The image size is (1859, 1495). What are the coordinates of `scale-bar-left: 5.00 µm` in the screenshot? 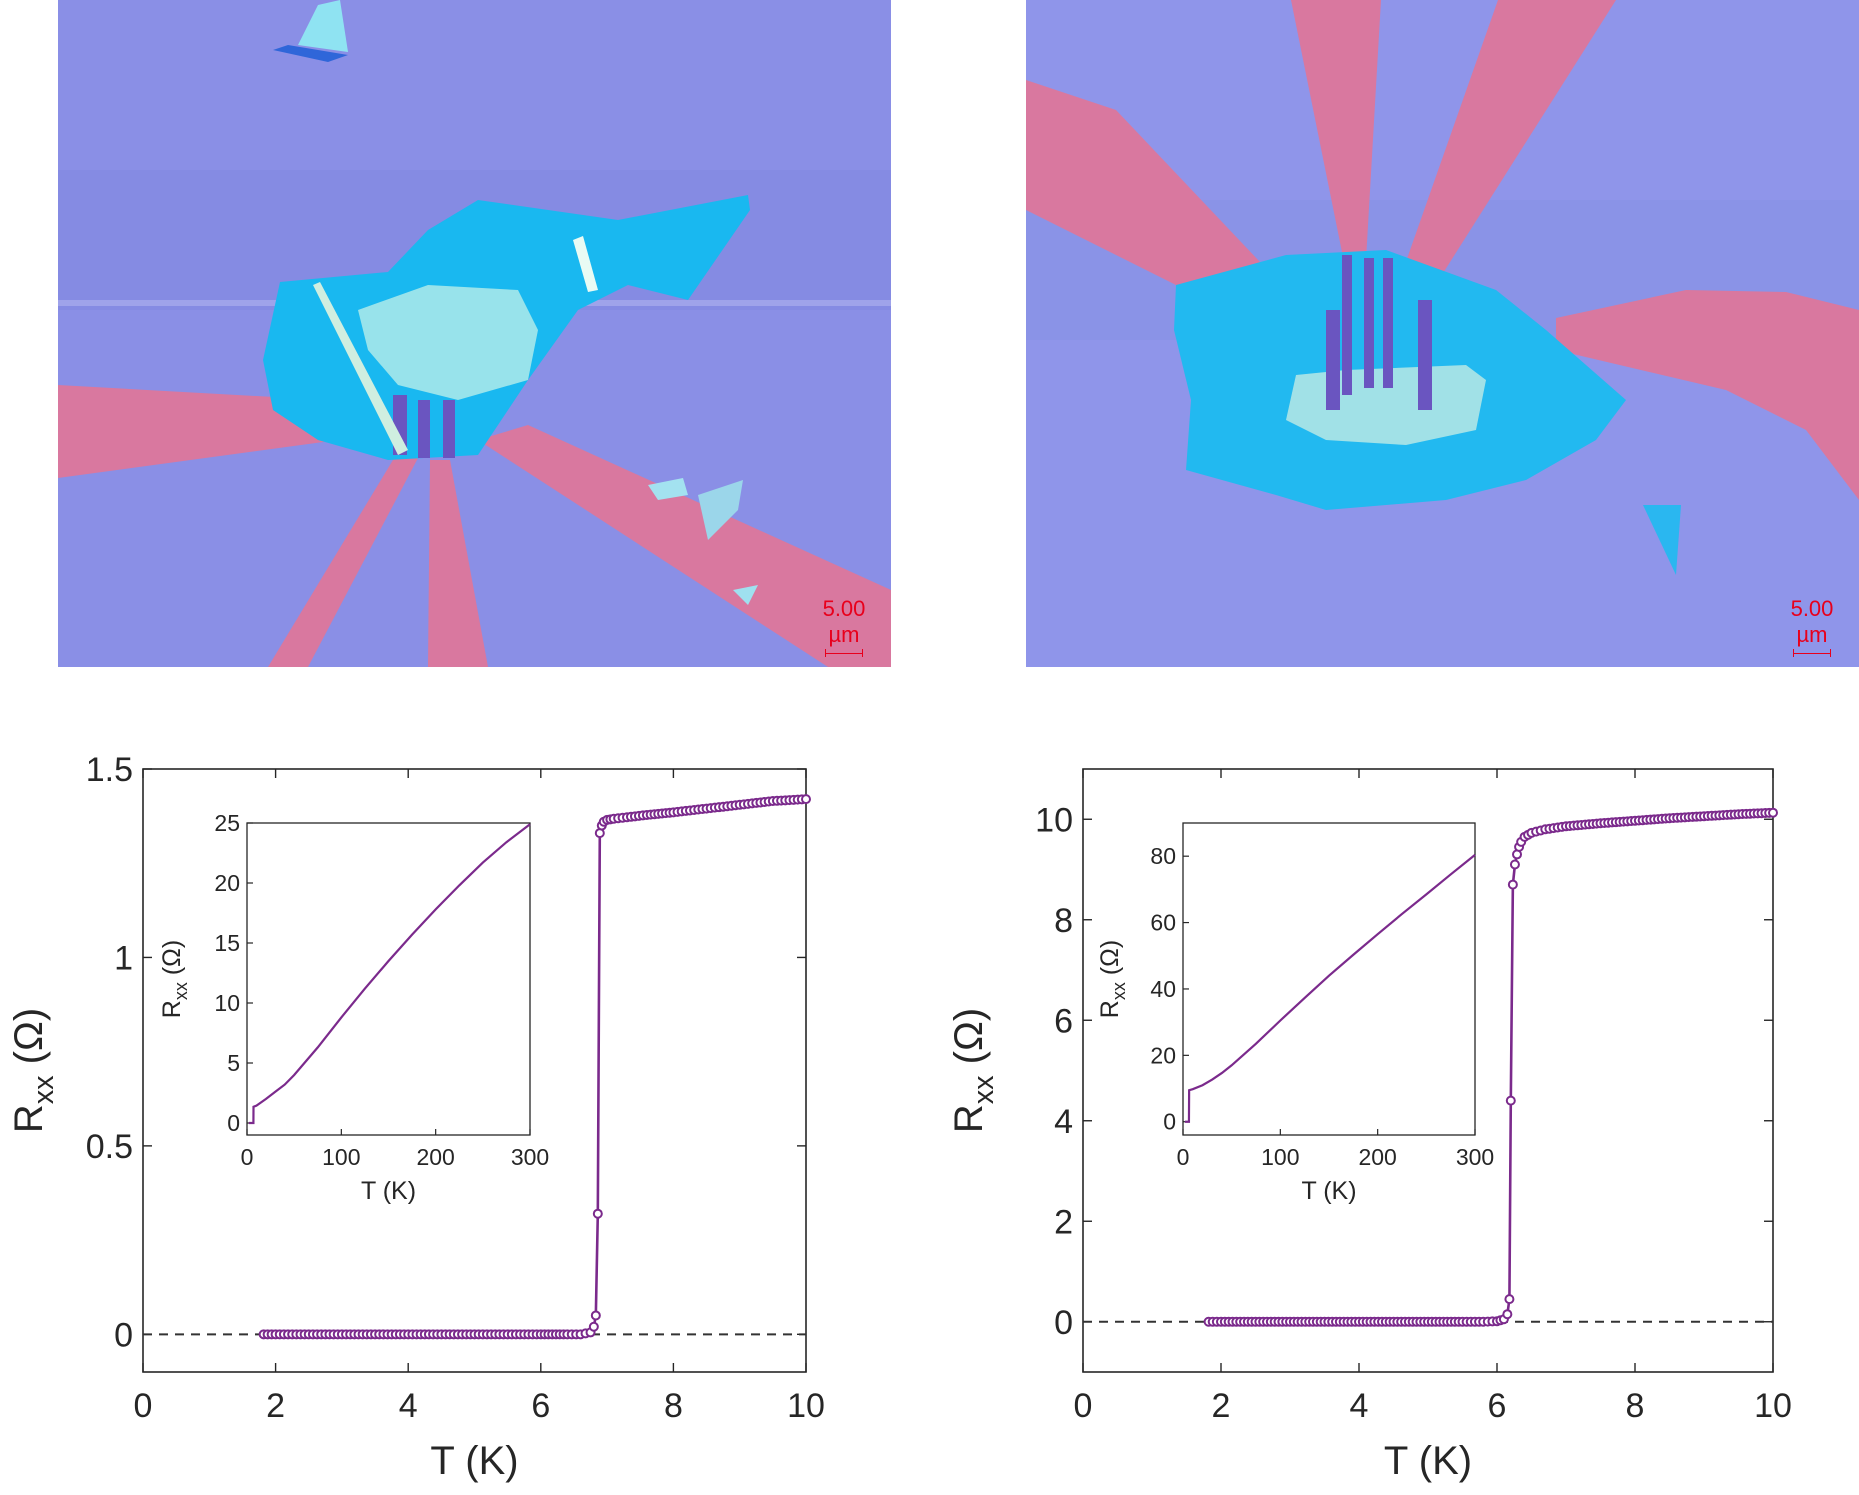 It's located at (844, 626).